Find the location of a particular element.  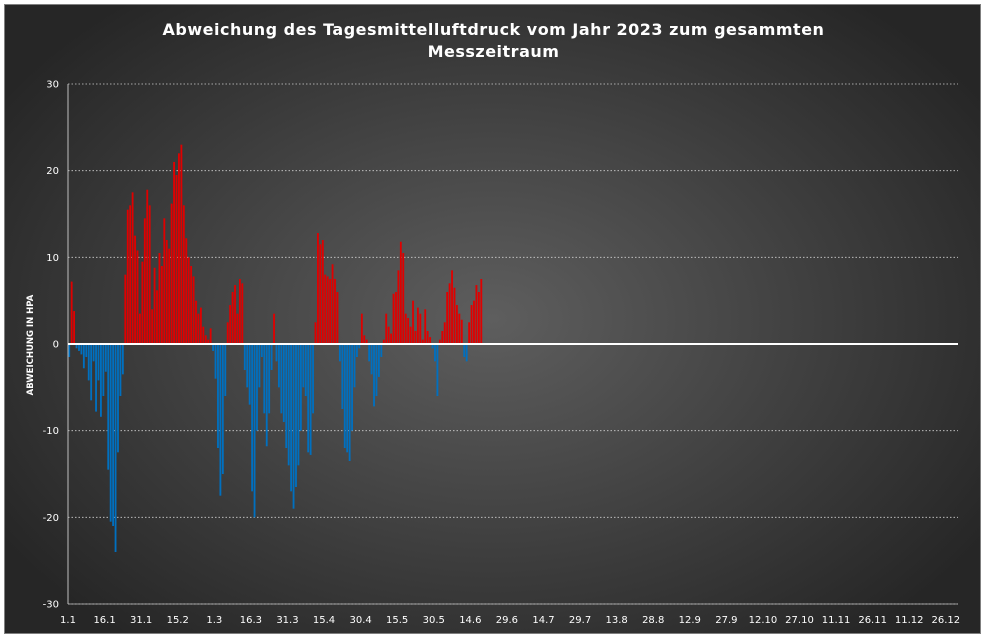

x-tick-label: 31.3 is located at coordinates (287, 620).